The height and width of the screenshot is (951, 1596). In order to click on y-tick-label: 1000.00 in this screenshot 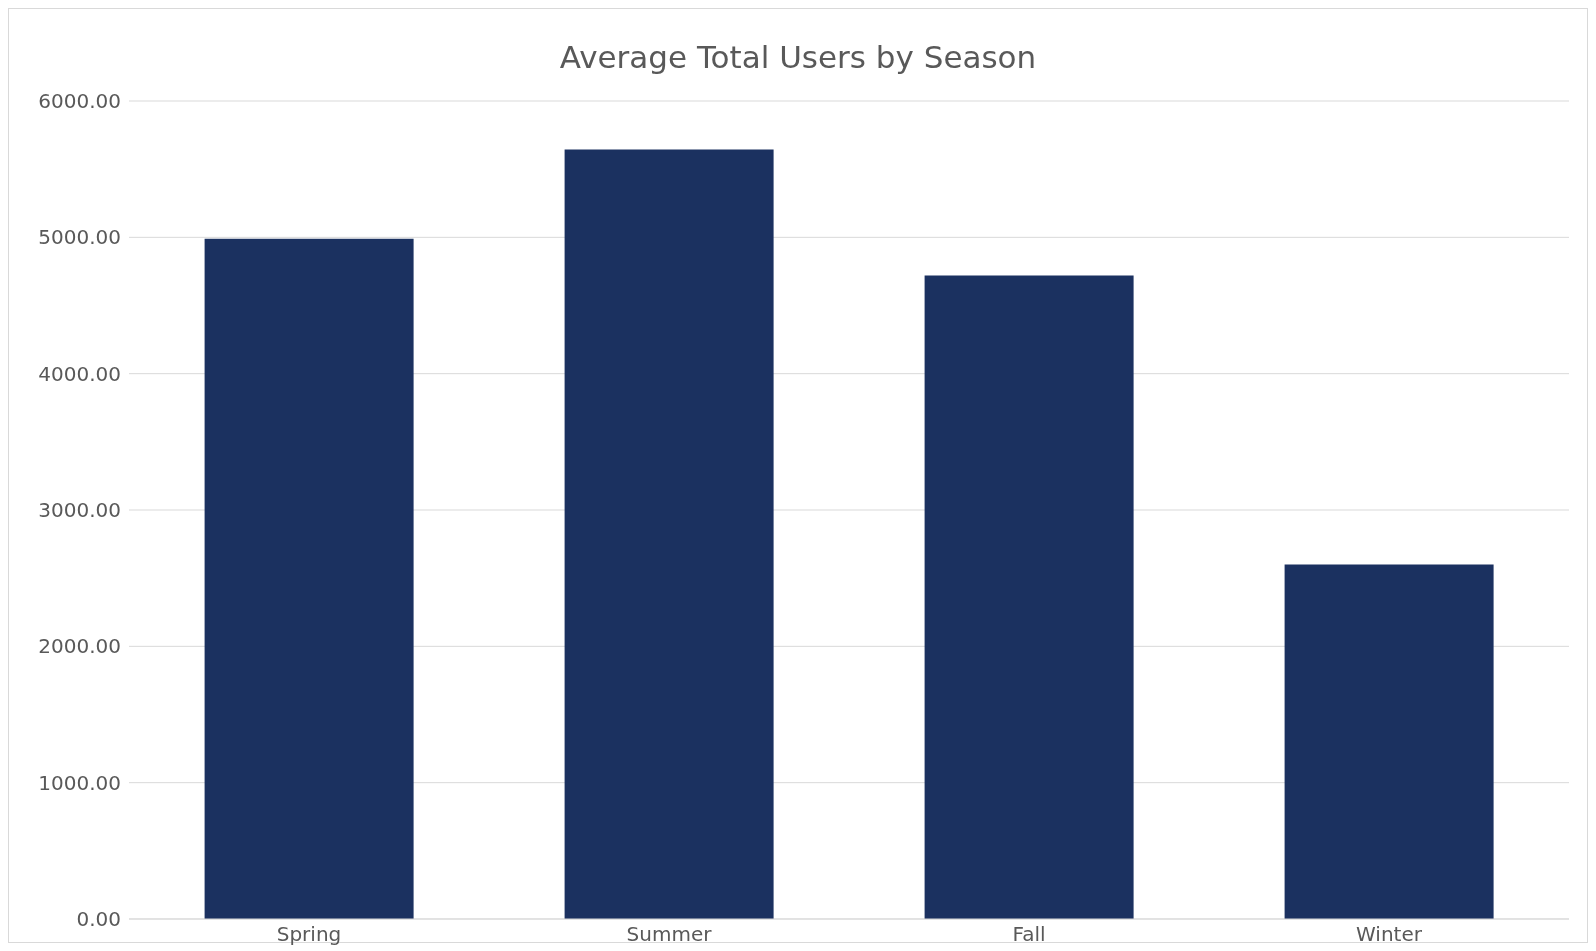, I will do `click(79, 782)`.